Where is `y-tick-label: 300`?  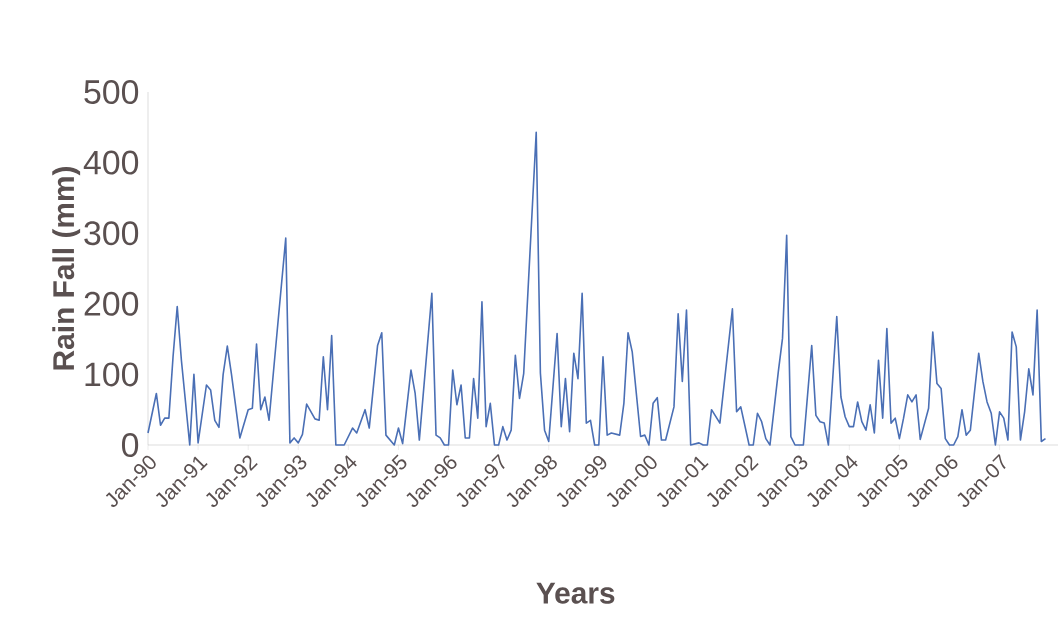 y-tick-label: 300 is located at coordinates (111, 233).